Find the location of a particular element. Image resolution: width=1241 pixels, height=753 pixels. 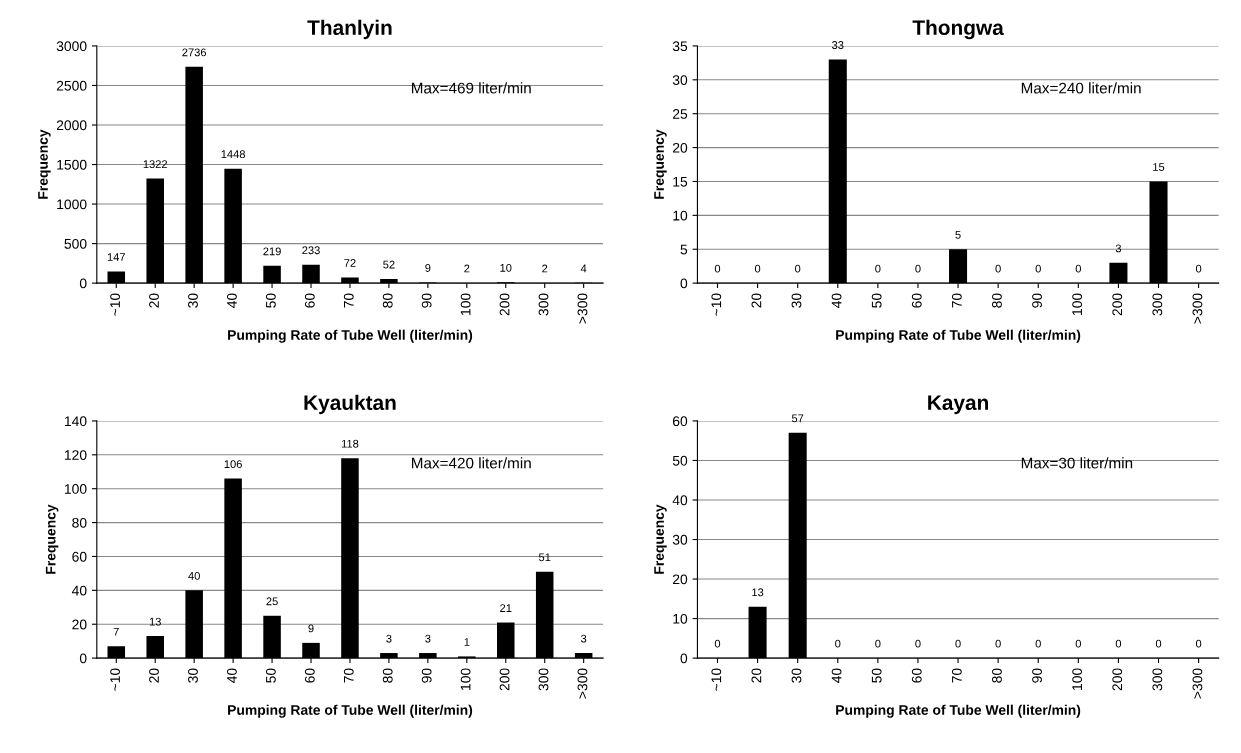

data-label: 13 is located at coordinates (758, 592).